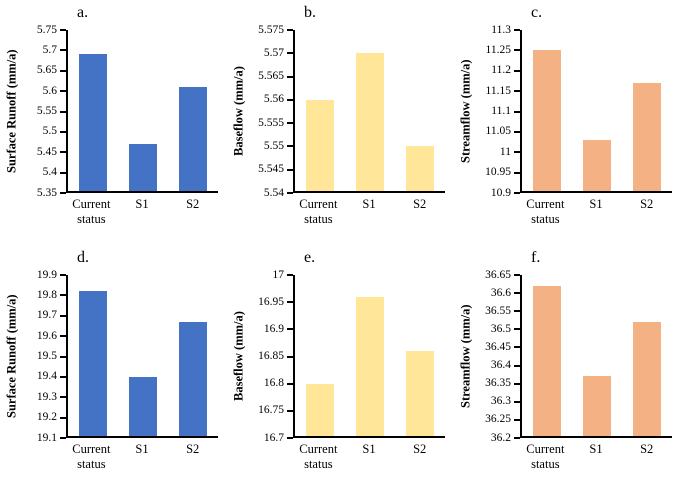 The height and width of the screenshot is (489, 680). What do you see at coordinates (465, 356) in the screenshot?
I see `y-axis-title: Streamflow (mm/a)` at bounding box center [465, 356].